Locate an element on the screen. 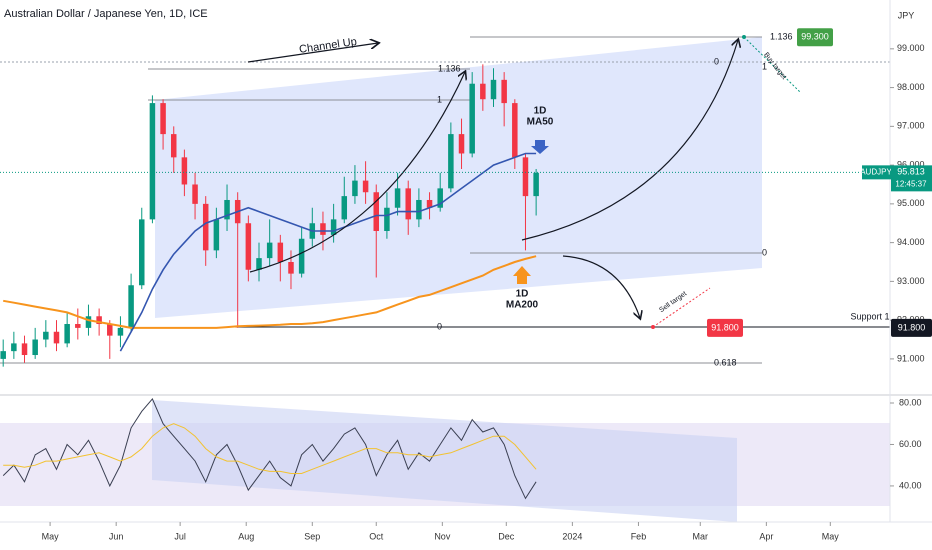 This screenshot has height=550, width=932. support-price-label: 91.800 is located at coordinates (912, 327).